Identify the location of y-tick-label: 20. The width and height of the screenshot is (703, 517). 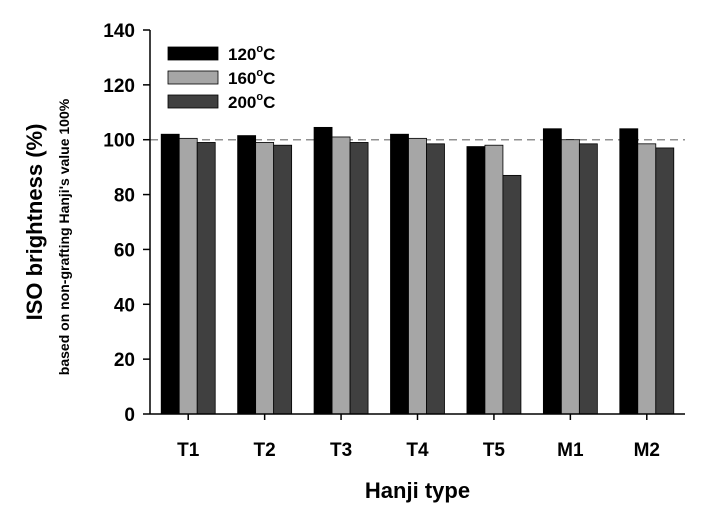
(124, 360).